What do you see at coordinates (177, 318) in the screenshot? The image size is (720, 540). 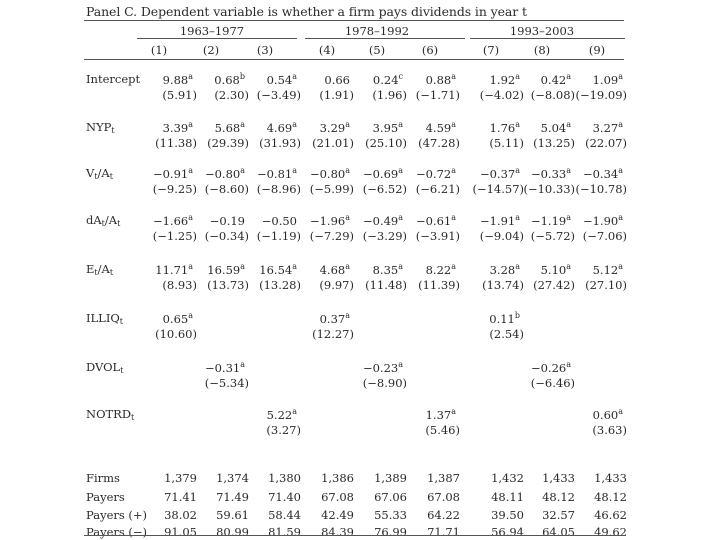 I see `coefficient-cell: 0.65a` at bounding box center [177, 318].